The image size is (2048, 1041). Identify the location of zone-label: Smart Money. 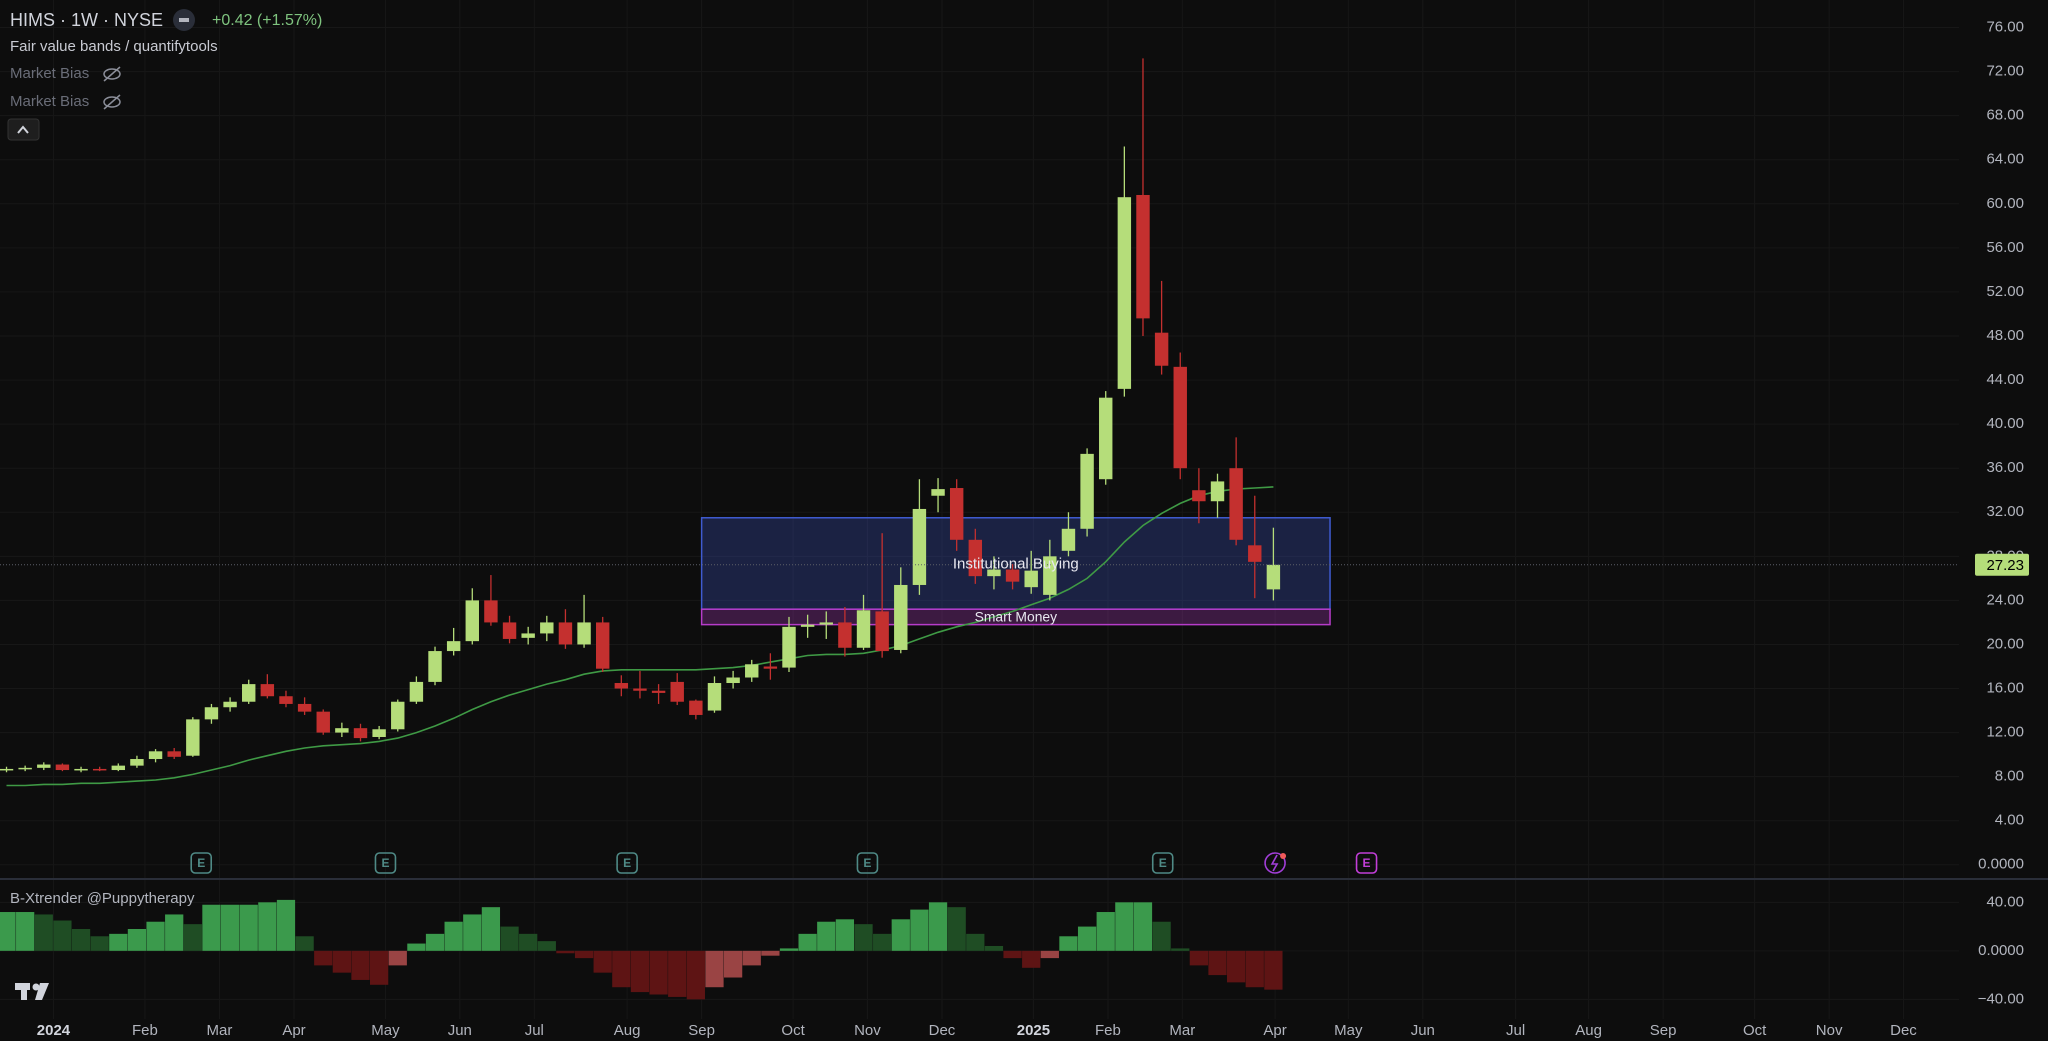
(1016, 617).